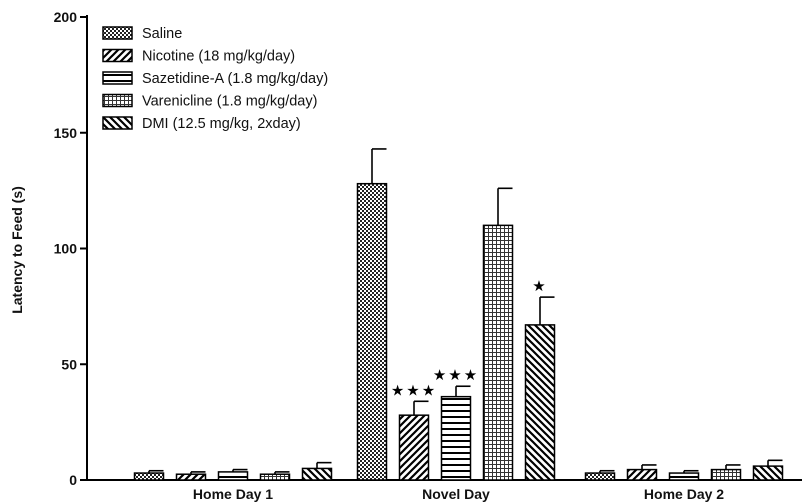  What do you see at coordinates (233, 494) in the screenshot?
I see `x-tick-label: Home Day 1` at bounding box center [233, 494].